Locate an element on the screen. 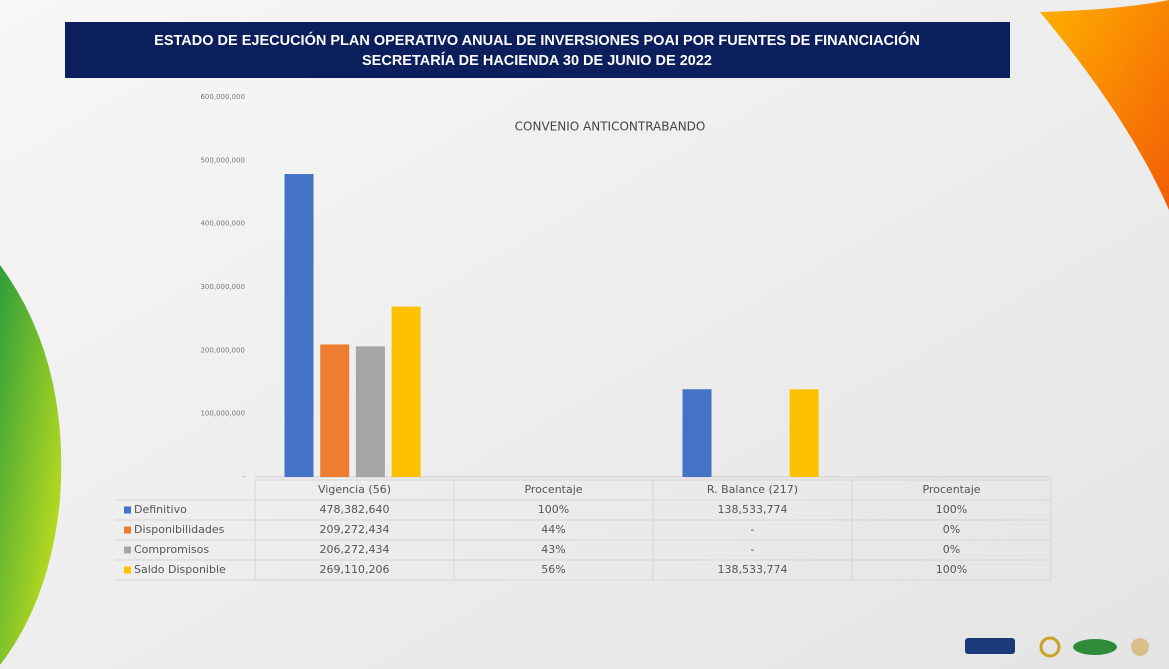 This screenshot has width=1169, height=669. y-tick-label: 600,000,000 is located at coordinates (222, 97).